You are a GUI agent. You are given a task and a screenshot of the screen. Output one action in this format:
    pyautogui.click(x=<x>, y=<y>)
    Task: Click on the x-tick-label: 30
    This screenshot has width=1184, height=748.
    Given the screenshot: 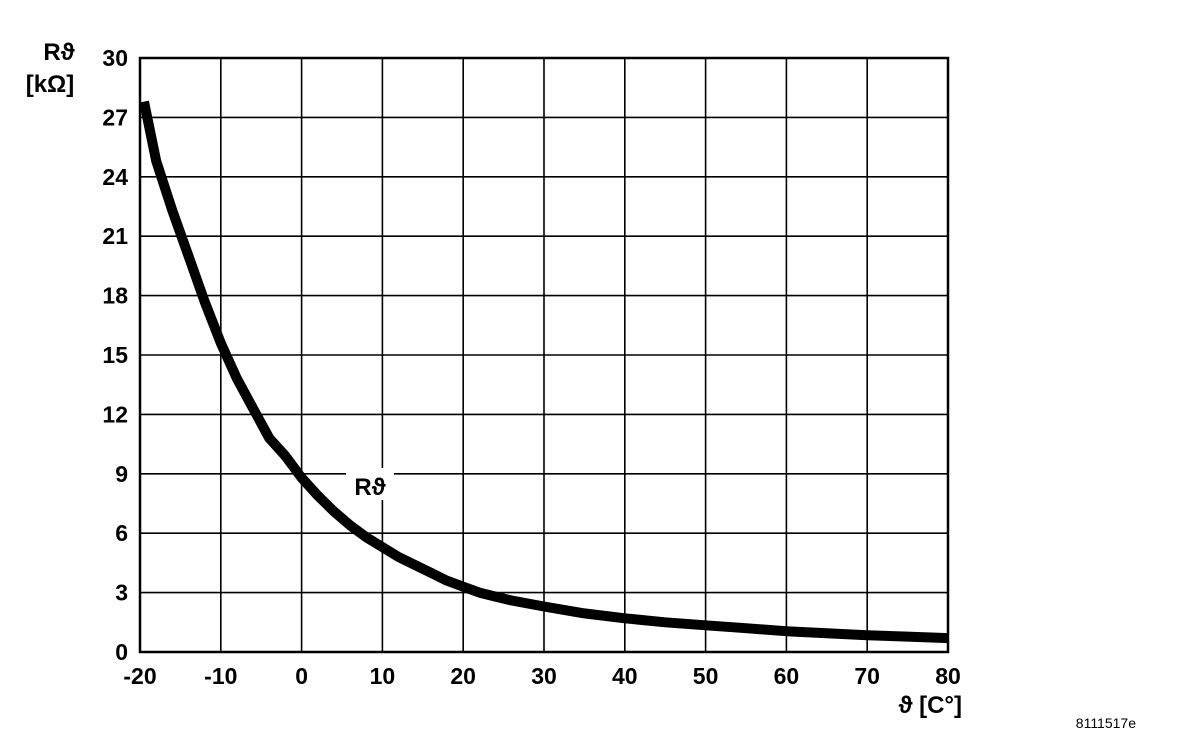 What is the action you would take?
    pyautogui.click(x=544, y=676)
    